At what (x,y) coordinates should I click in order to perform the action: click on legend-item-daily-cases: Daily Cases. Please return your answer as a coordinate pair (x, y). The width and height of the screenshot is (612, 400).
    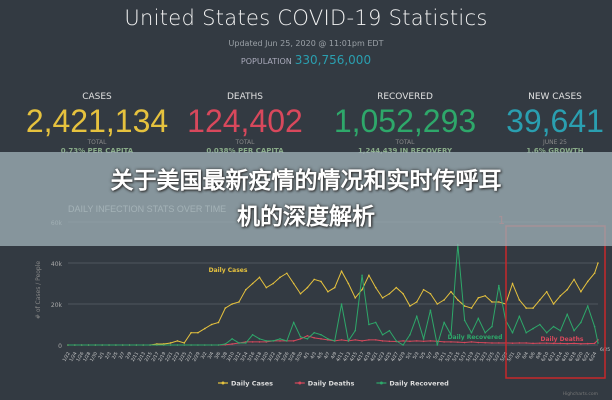
    Looking at the image, I should click on (245, 384).